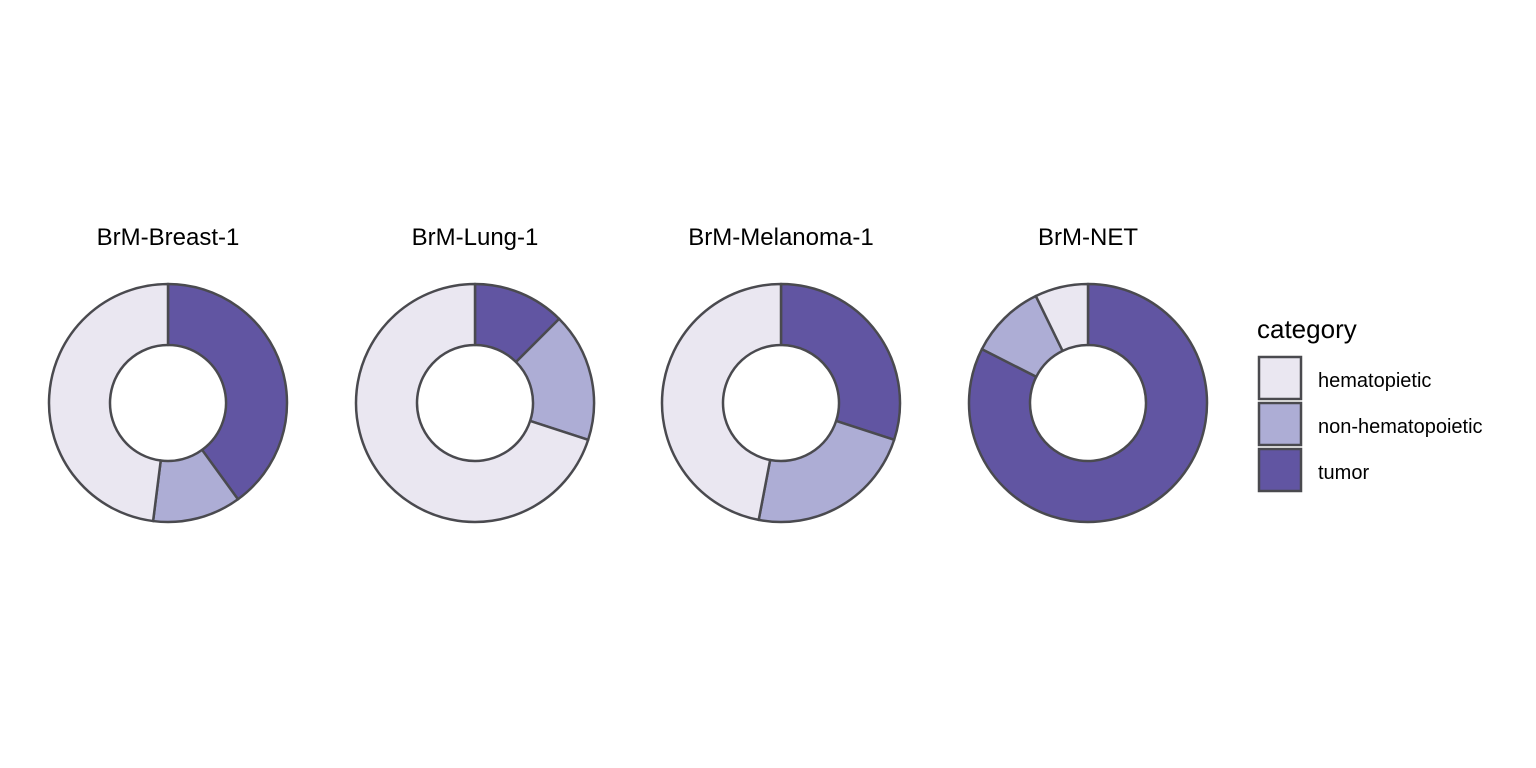 Image resolution: width=1536 pixels, height=768 pixels. What do you see at coordinates (1400, 427) in the screenshot?
I see `legend-label-non-hematopoietic: non-hematopoietic` at bounding box center [1400, 427].